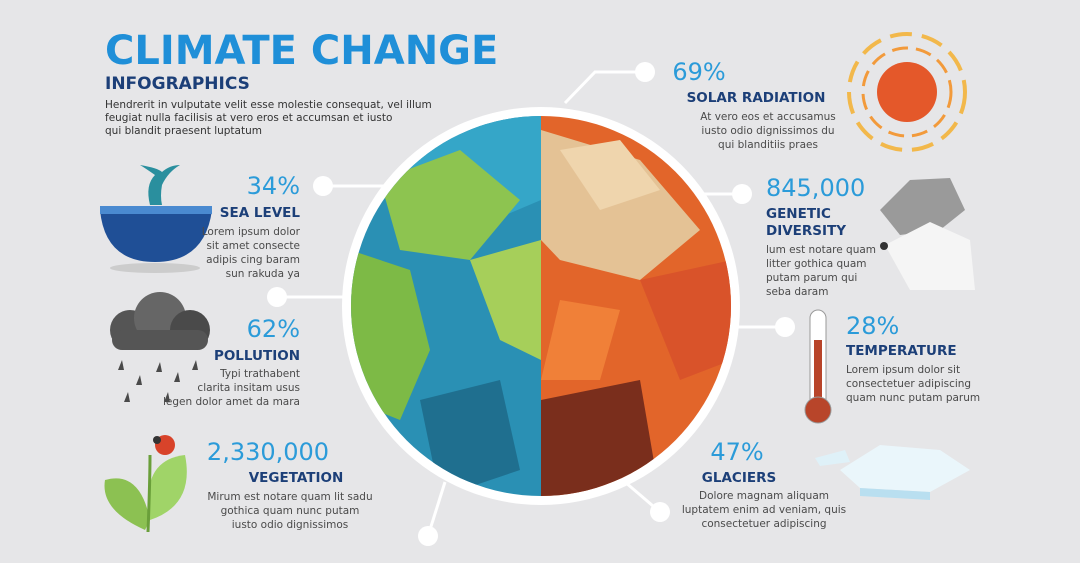 This screenshot has height=563, width=1080. Describe the element at coordinates (821, 250) in the screenshot. I see `stat-text: lum est notare quam` at that location.